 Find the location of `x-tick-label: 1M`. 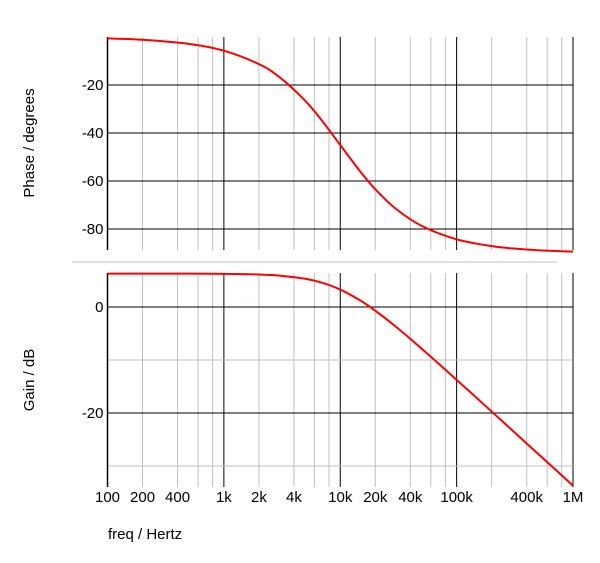

x-tick-label: 1M is located at coordinates (573, 497).